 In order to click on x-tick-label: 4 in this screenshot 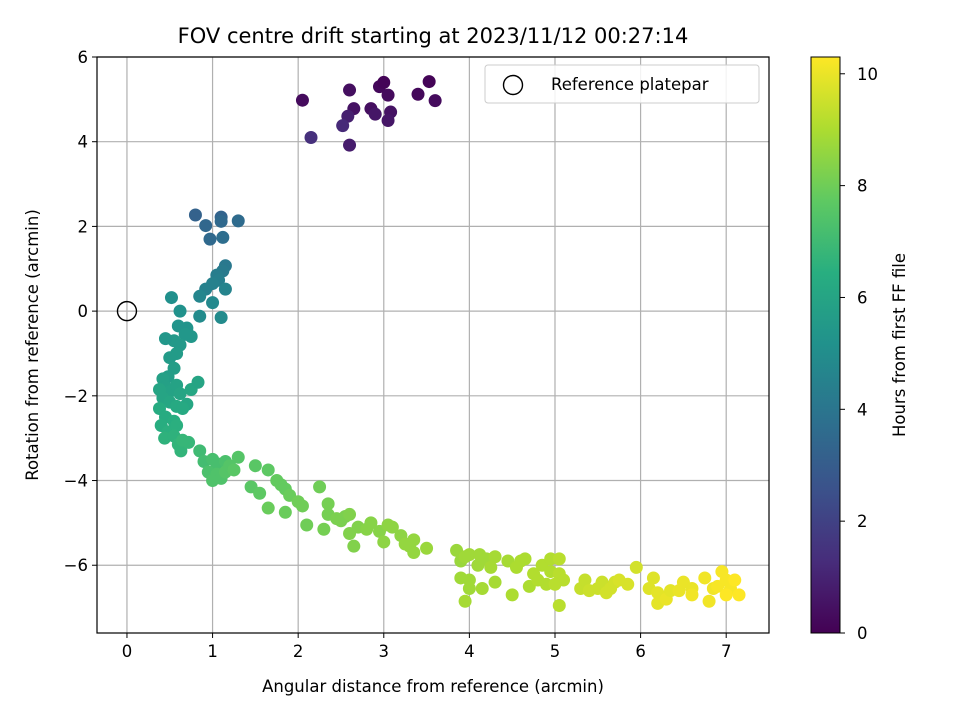, I will do `click(469, 651)`.